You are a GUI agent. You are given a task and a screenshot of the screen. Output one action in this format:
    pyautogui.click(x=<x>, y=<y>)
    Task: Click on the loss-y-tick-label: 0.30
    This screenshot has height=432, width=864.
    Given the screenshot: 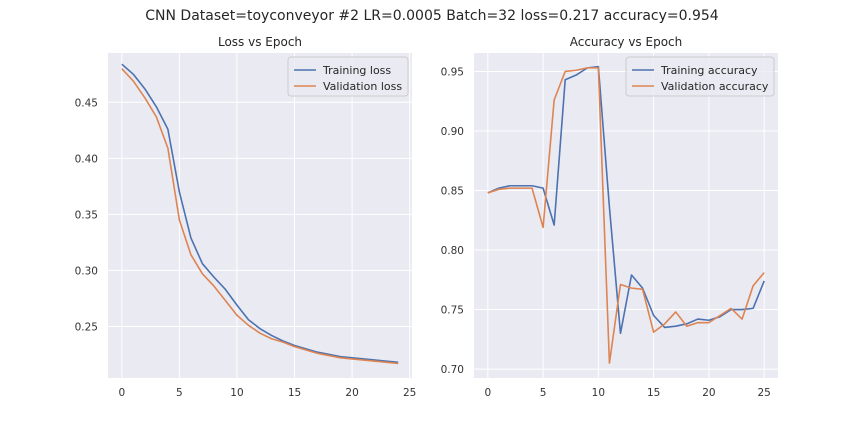 What is the action you would take?
    pyautogui.click(x=86, y=271)
    